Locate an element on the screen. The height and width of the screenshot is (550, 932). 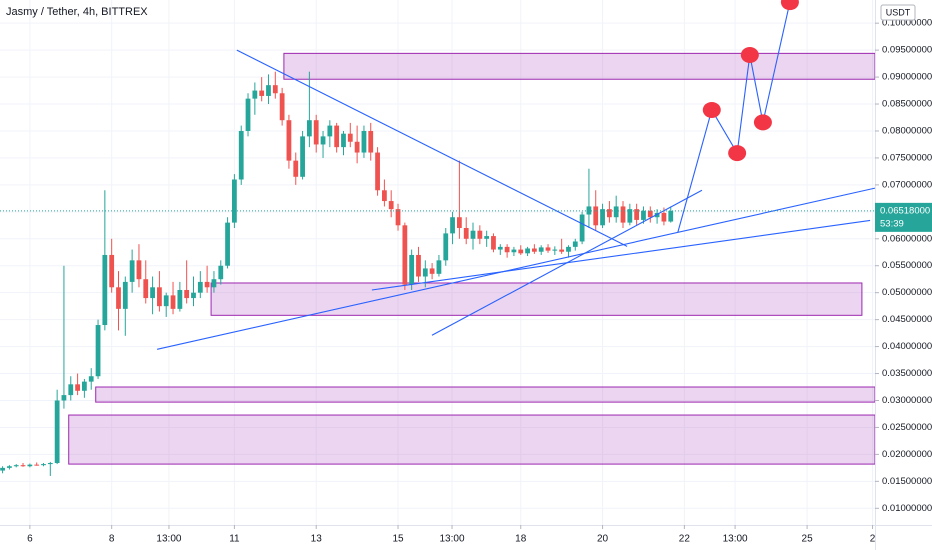
y-tick-label: 0.08000000 is located at coordinates (907, 130).